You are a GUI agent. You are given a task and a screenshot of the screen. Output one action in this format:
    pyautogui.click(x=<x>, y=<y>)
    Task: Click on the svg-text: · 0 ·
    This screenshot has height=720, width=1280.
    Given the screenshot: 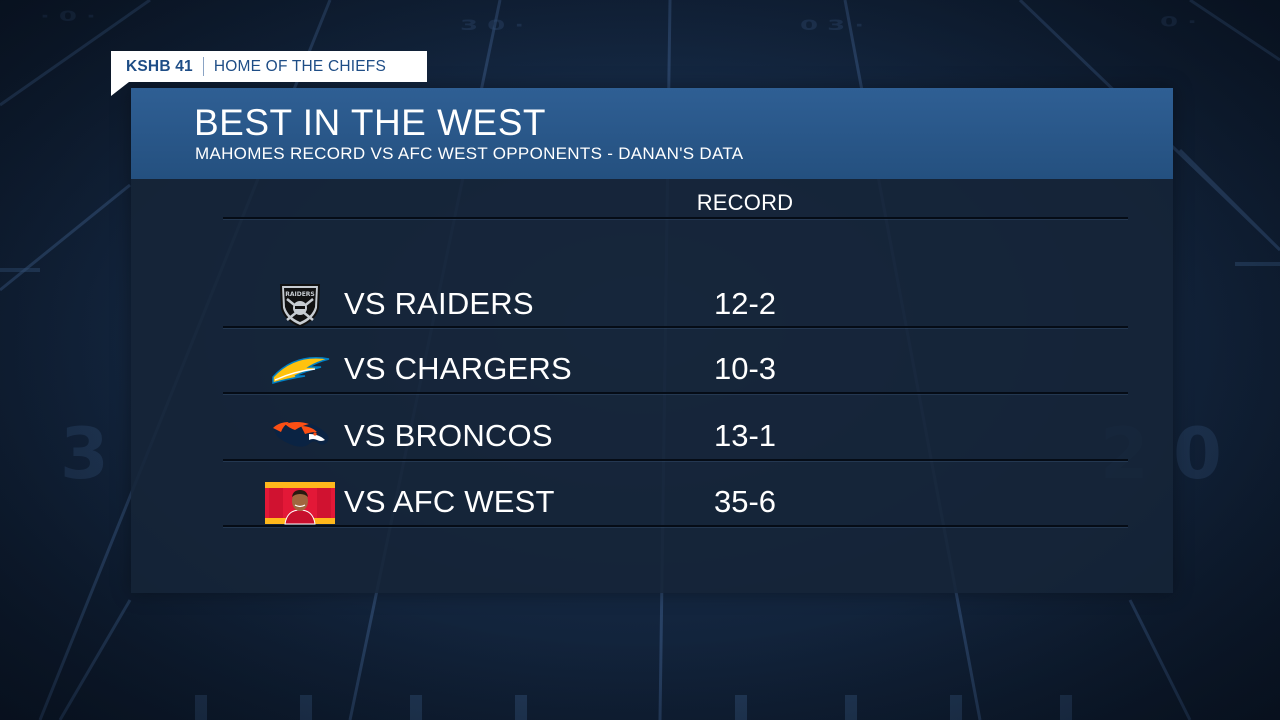 What is the action you would take?
    pyautogui.click(x=68, y=16)
    